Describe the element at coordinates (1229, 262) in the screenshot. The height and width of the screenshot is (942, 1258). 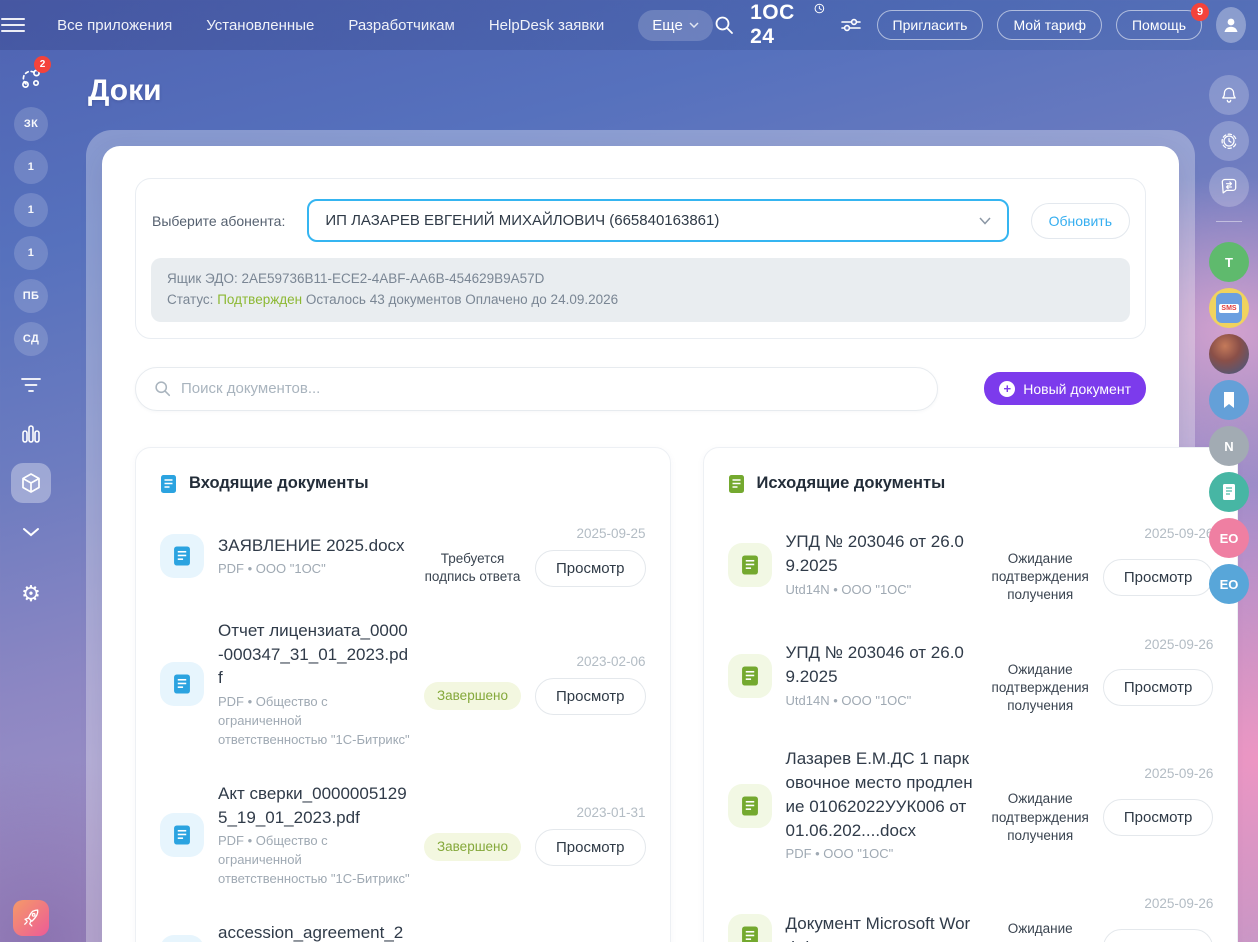
I see `avatar-t: Т` at that location.